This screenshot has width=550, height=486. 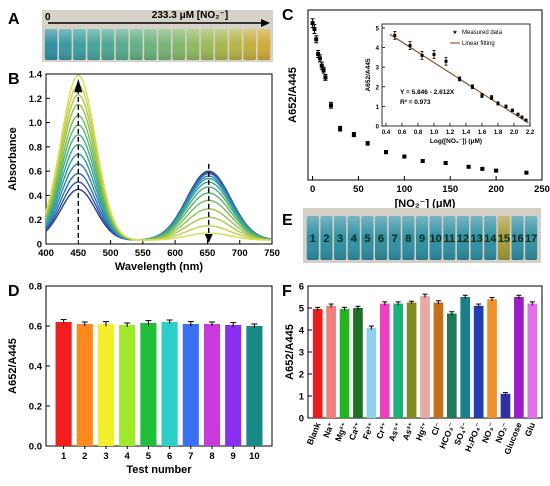 What do you see at coordinates (46, 253) in the screenshot?
I see `x-tick-label: 400` at bounding box center [46, 253].